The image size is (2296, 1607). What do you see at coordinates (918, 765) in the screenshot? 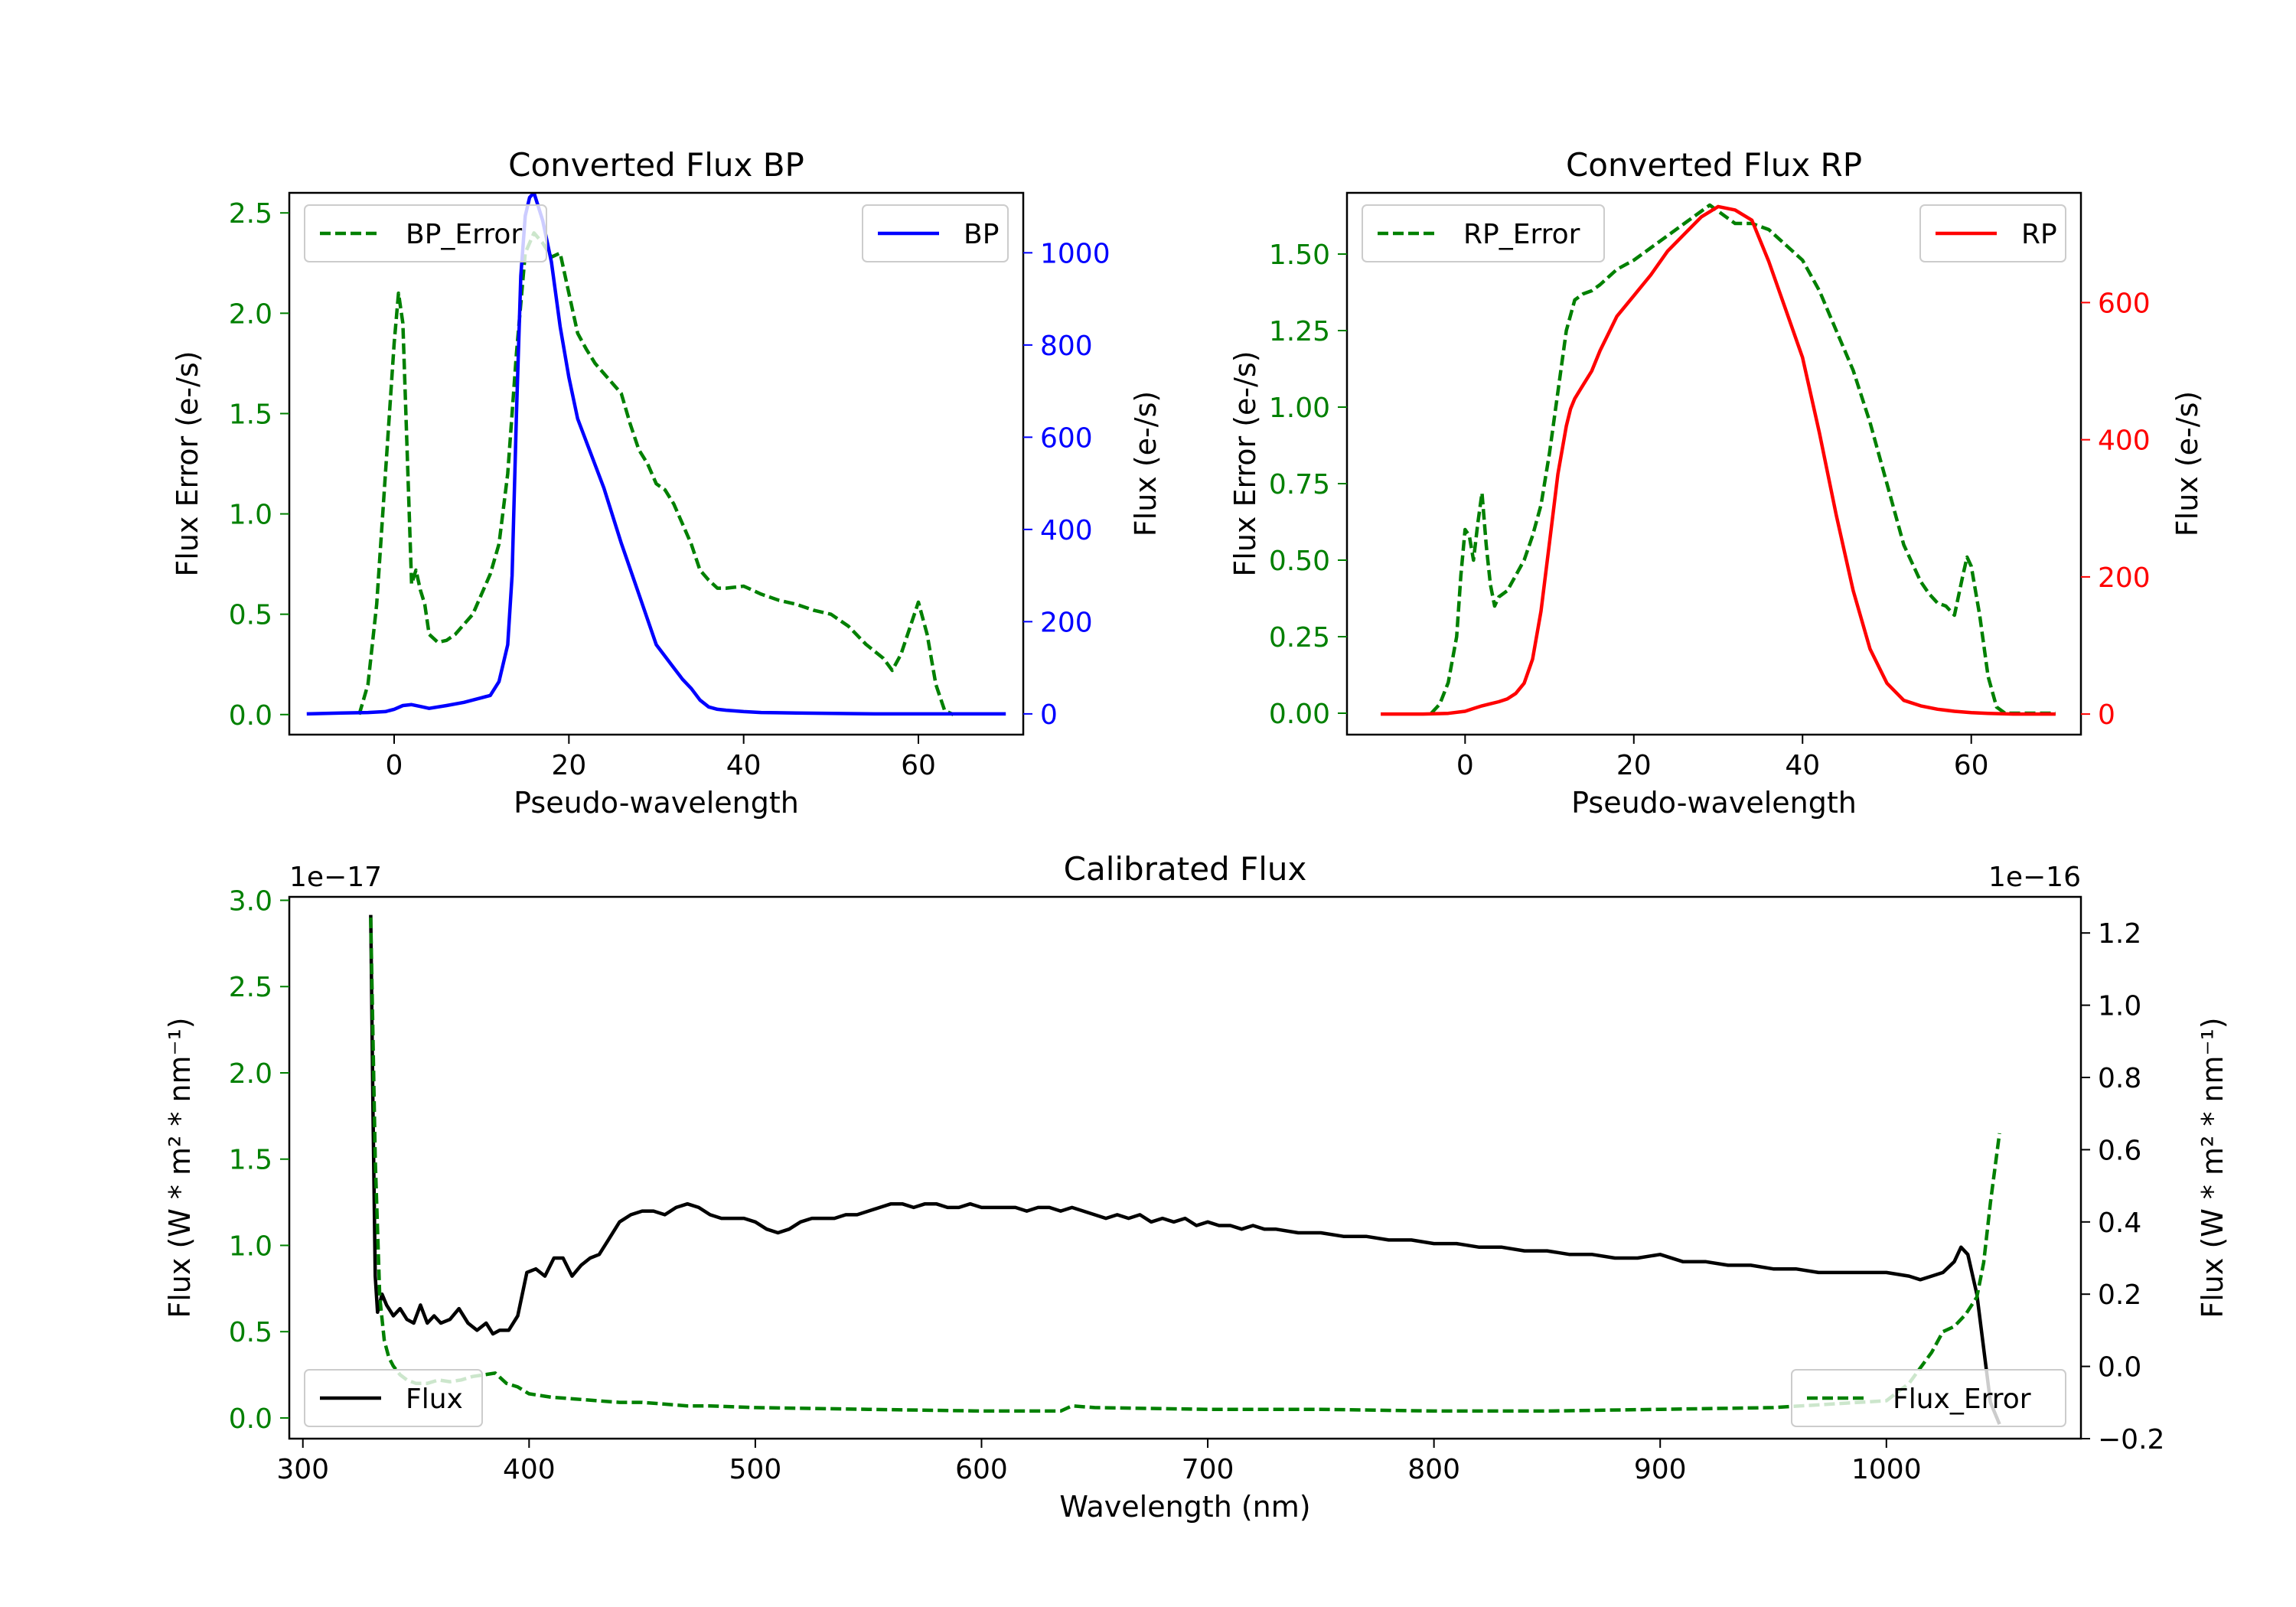
I see `bp-x-tick-label: 60` at bounding box center [918, 765].